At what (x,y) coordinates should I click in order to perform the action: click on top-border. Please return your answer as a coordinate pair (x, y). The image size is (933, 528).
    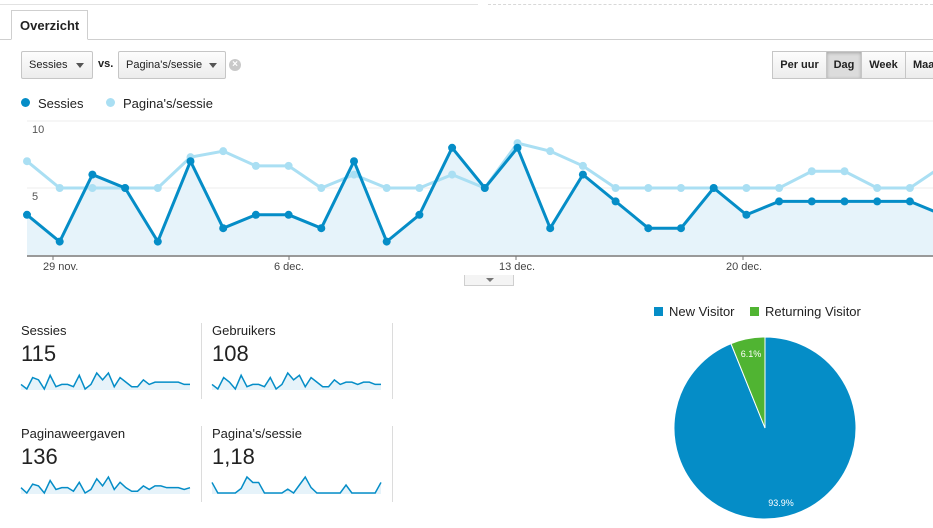
    Looking at the image, I should click on (239, 2).